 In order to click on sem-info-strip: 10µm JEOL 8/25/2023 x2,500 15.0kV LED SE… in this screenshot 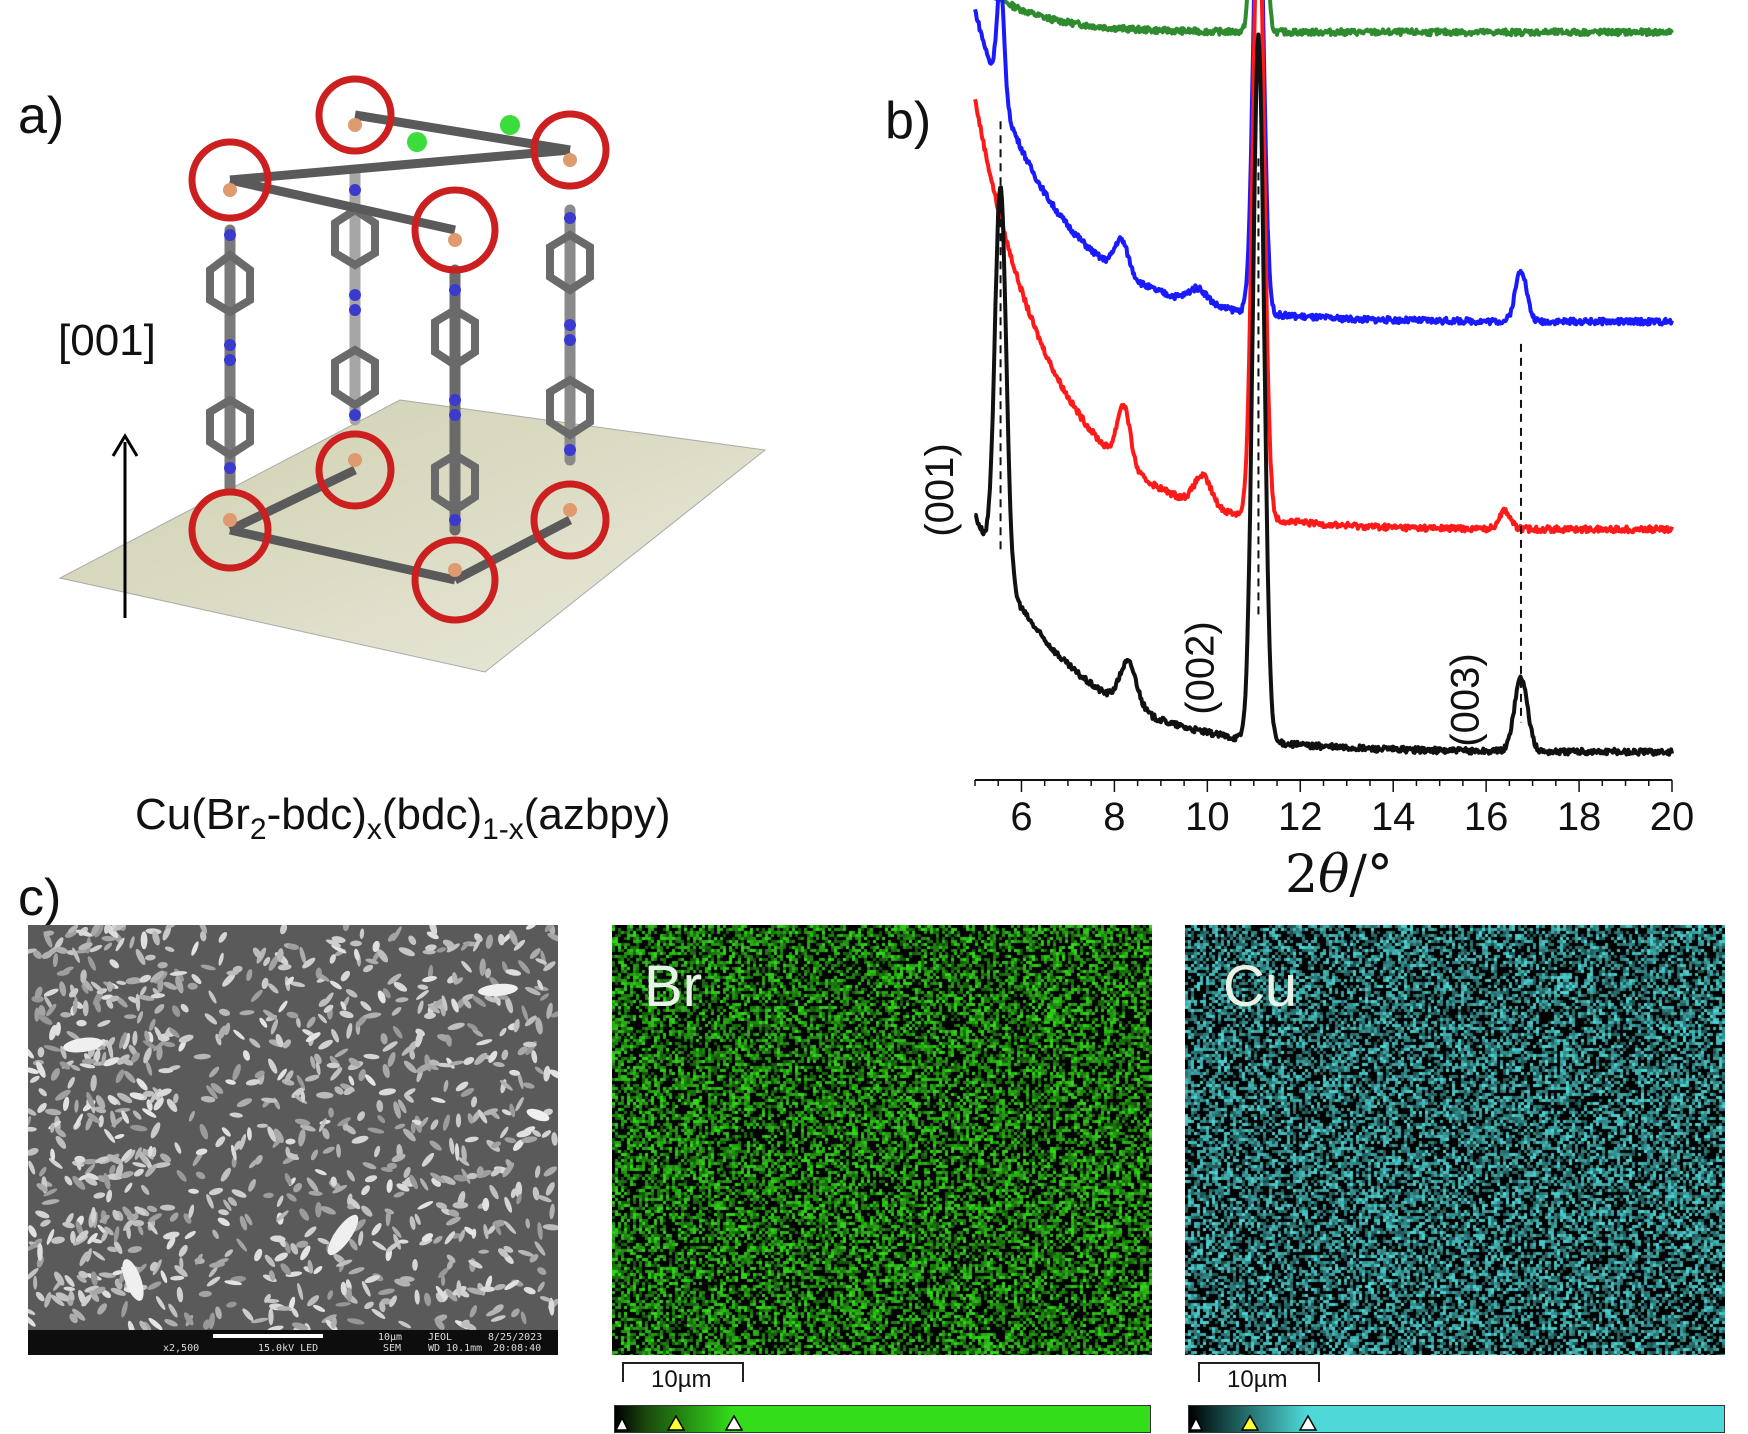, I will do `click(293, 1342)`.